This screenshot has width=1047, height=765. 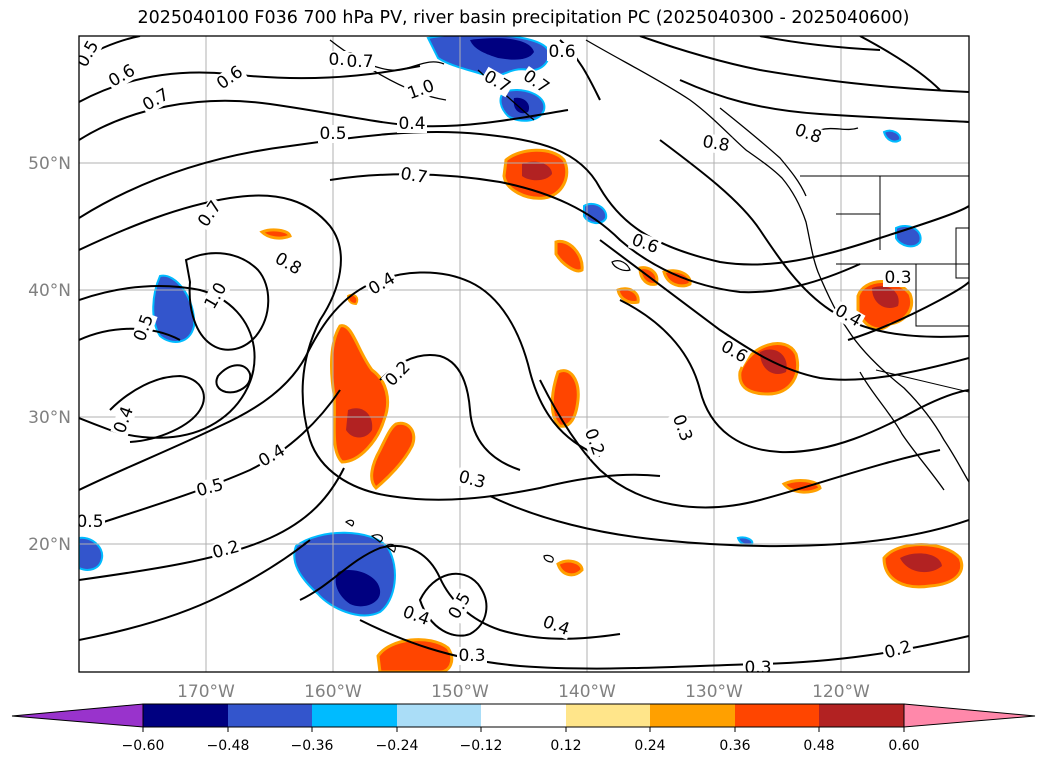 I want to click on lat-label: 50°N, so click(x=49, y=164).